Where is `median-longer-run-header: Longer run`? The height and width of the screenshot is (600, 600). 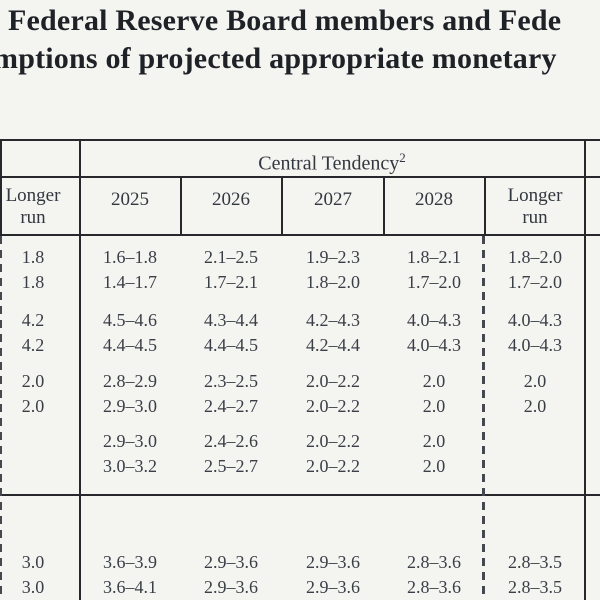 median-longer-run-header: Longer run is located at coordinates (46, 207).